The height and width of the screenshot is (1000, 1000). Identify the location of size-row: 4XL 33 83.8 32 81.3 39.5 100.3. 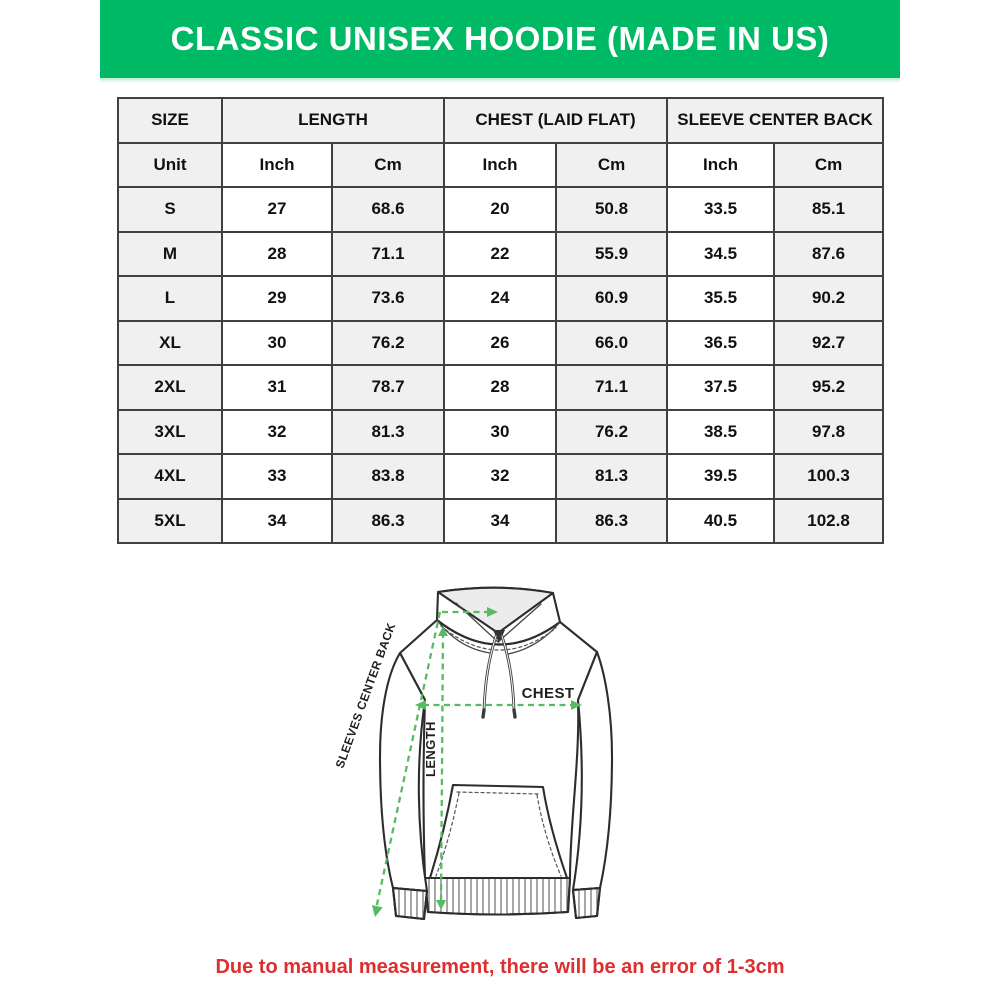
(501, 476).